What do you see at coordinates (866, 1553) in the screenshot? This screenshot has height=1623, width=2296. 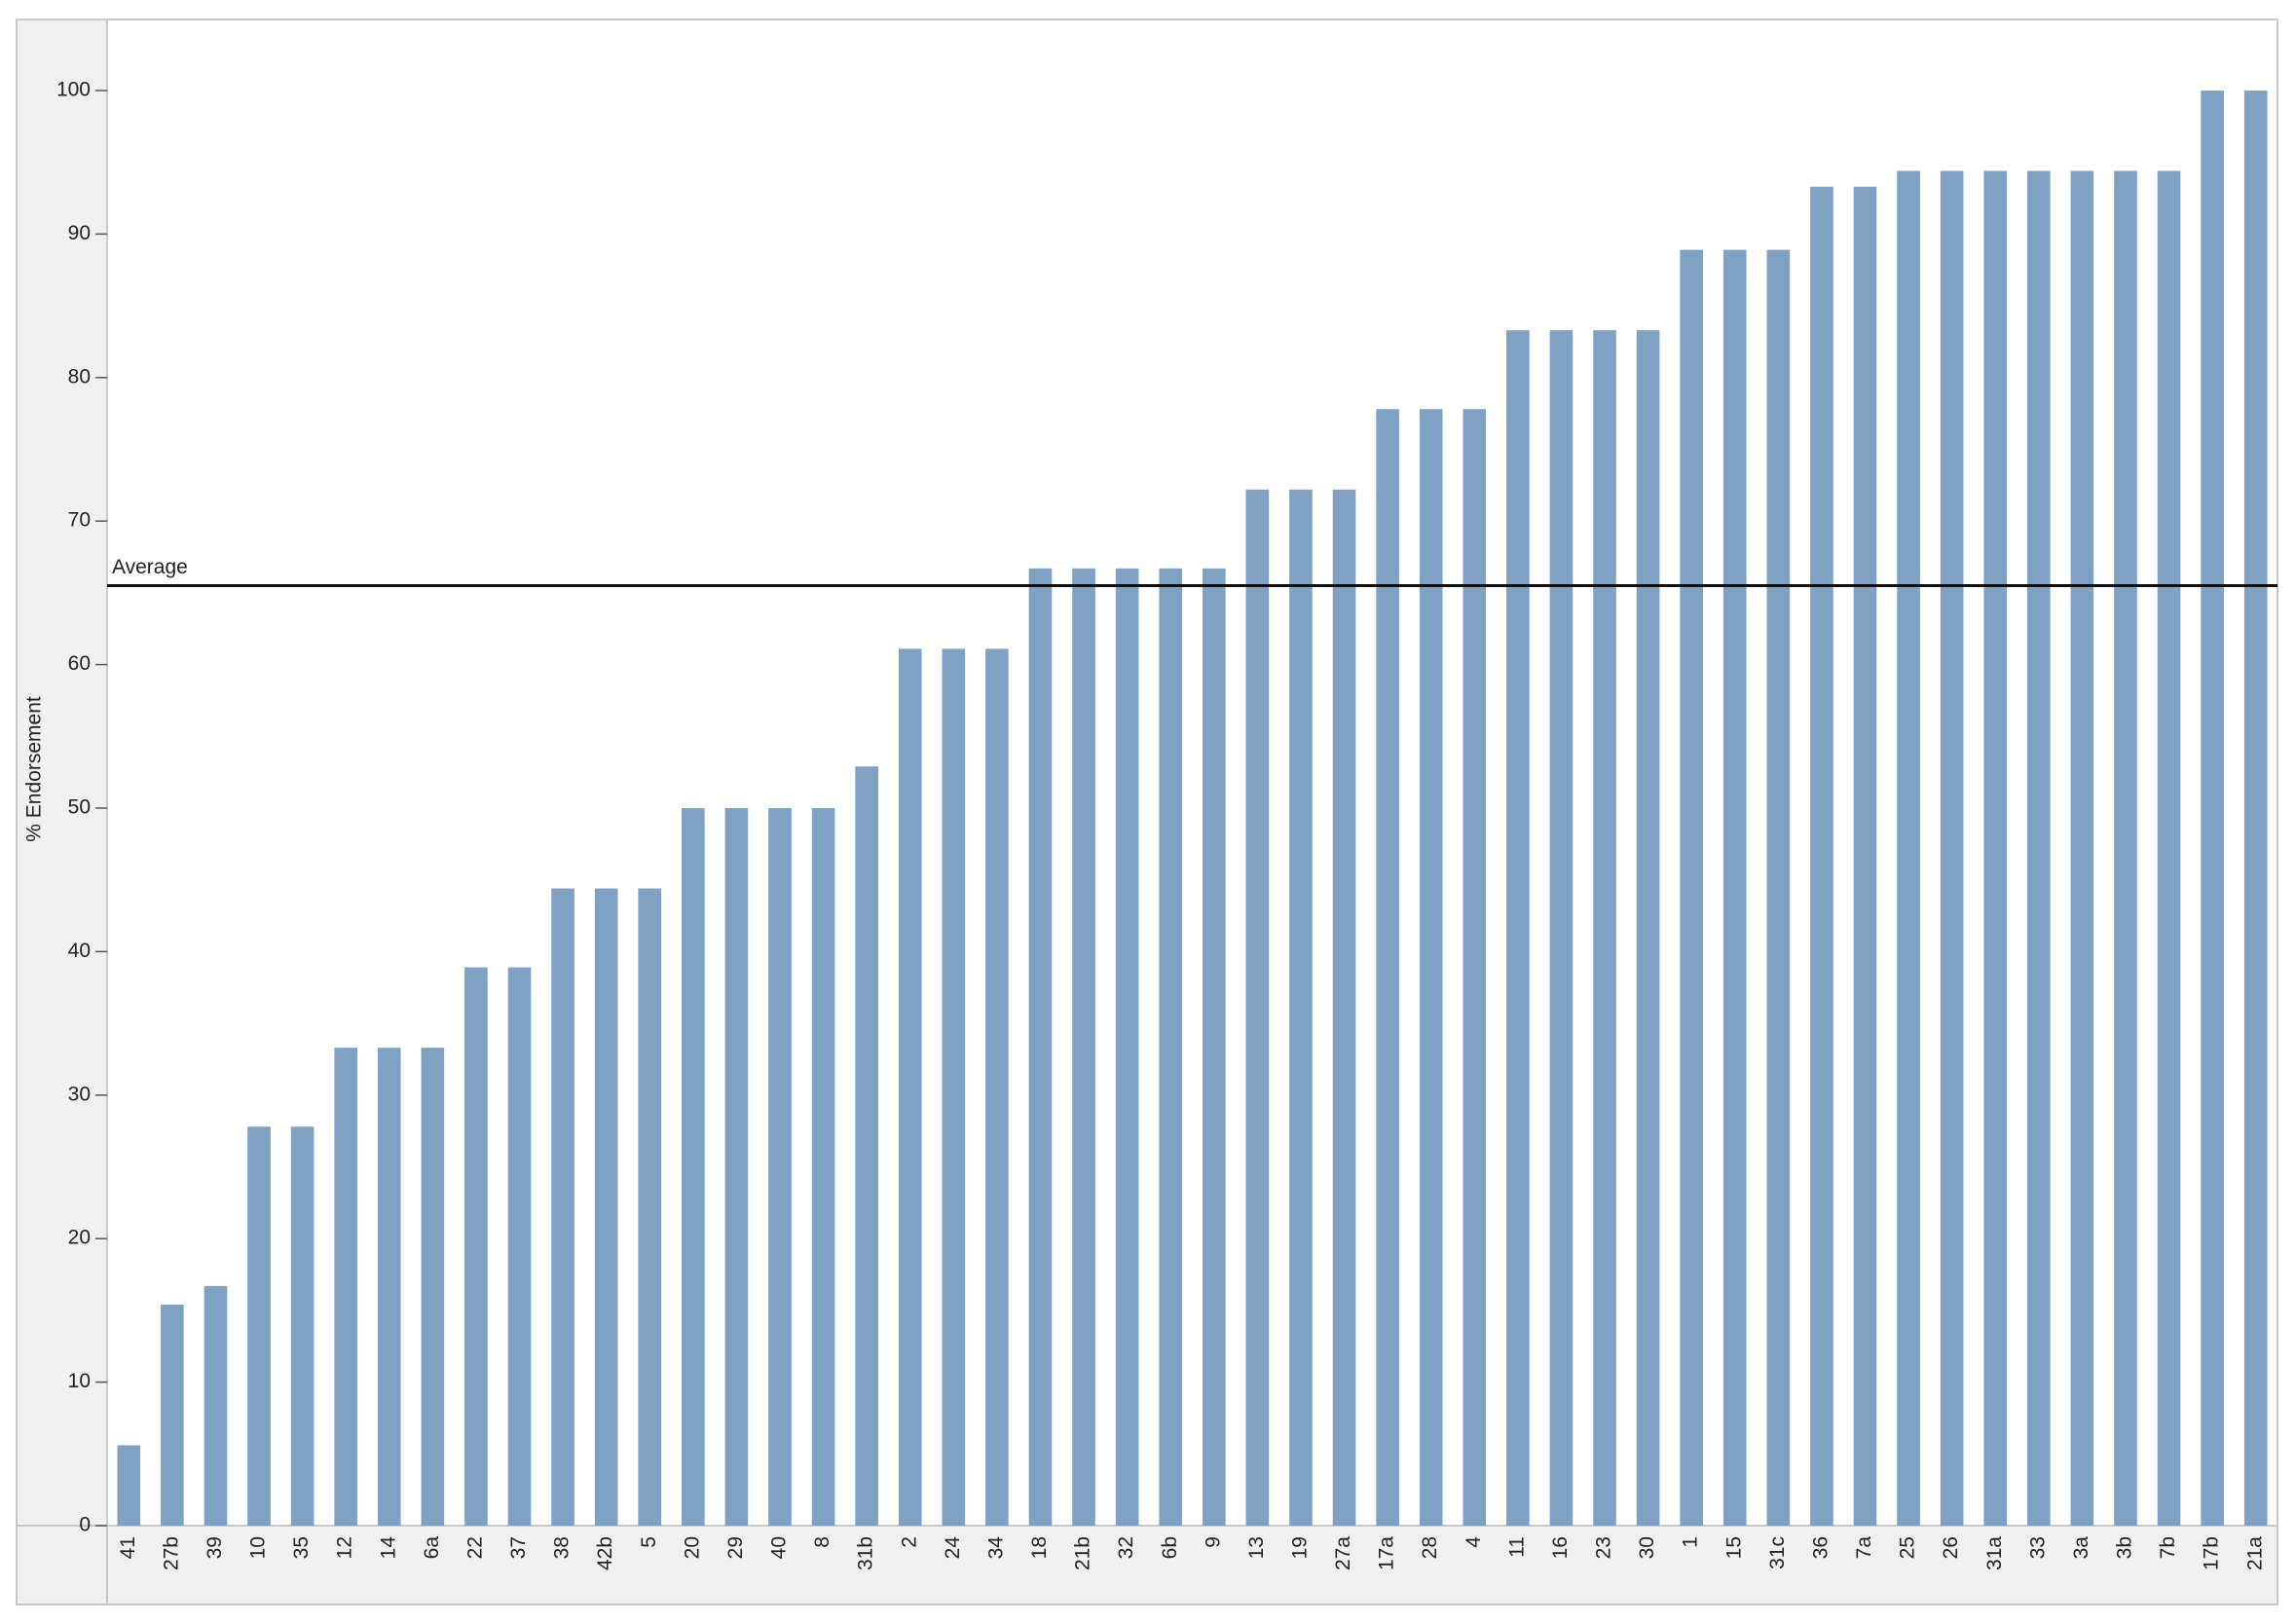 I see `x-tick-label: 31b` at bounding box center [866, 1553].